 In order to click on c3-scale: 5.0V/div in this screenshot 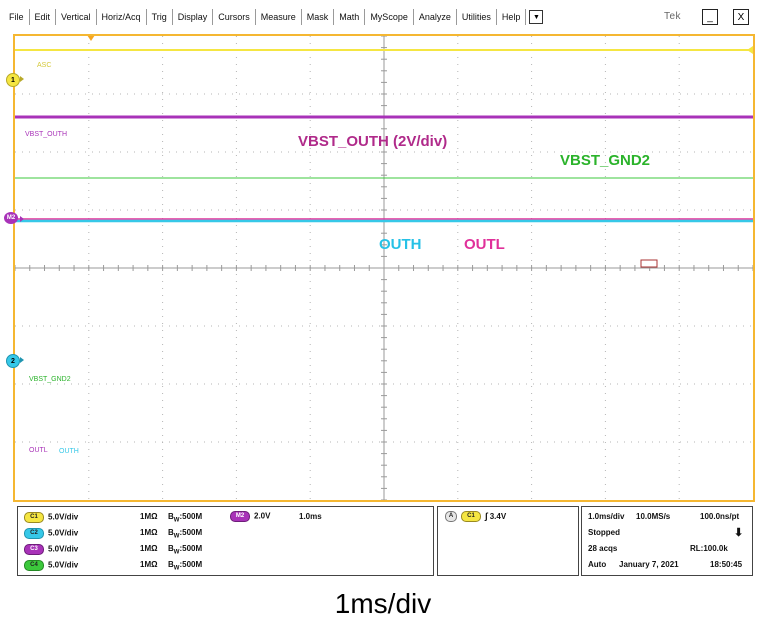, I will do `click(63, 549)`.